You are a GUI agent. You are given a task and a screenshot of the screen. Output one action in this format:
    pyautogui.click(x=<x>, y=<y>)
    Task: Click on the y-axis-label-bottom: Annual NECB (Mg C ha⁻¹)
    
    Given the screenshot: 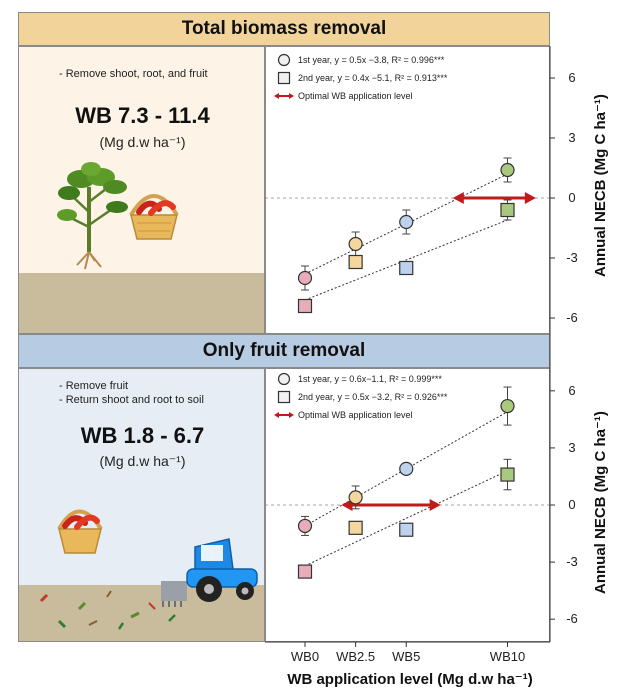 What is the action you would take?
    pyautogui.click(x=600, y=502)
    